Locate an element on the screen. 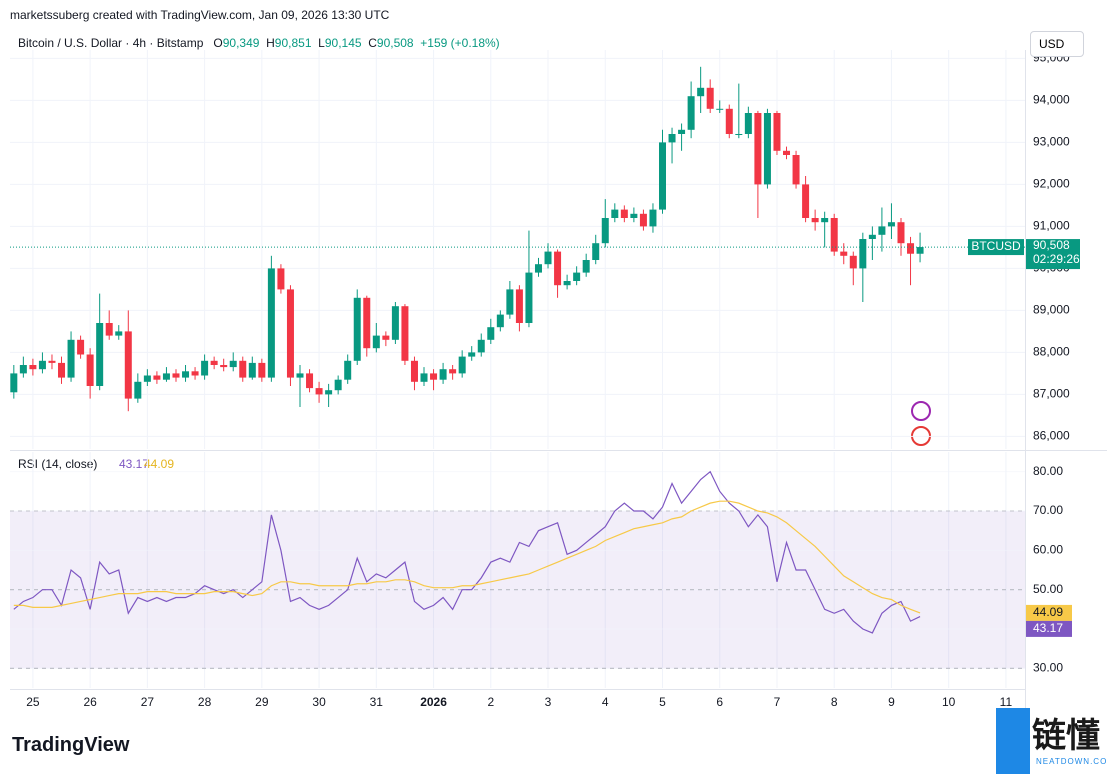  y-tick-label: 70.00 is located at coordinates (1048, 510).